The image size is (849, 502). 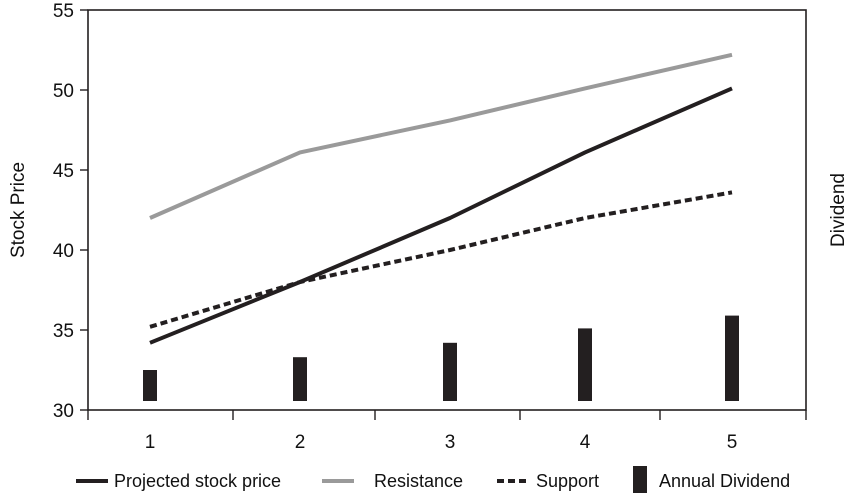 I want to click on y-tick-label: 50, so click(x=63, y=91).